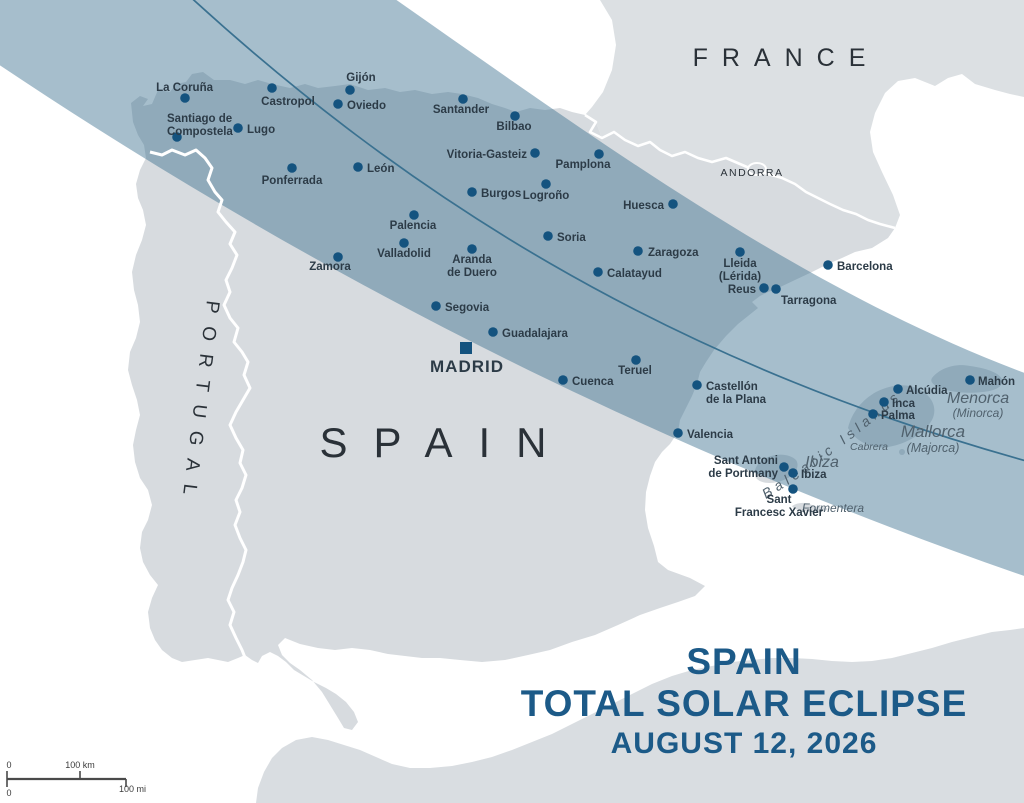  What do you see at coordinates (404, 249) in the screenshot?
I see `city-valladolid: Valladolid` at bounding box center [404, 249].